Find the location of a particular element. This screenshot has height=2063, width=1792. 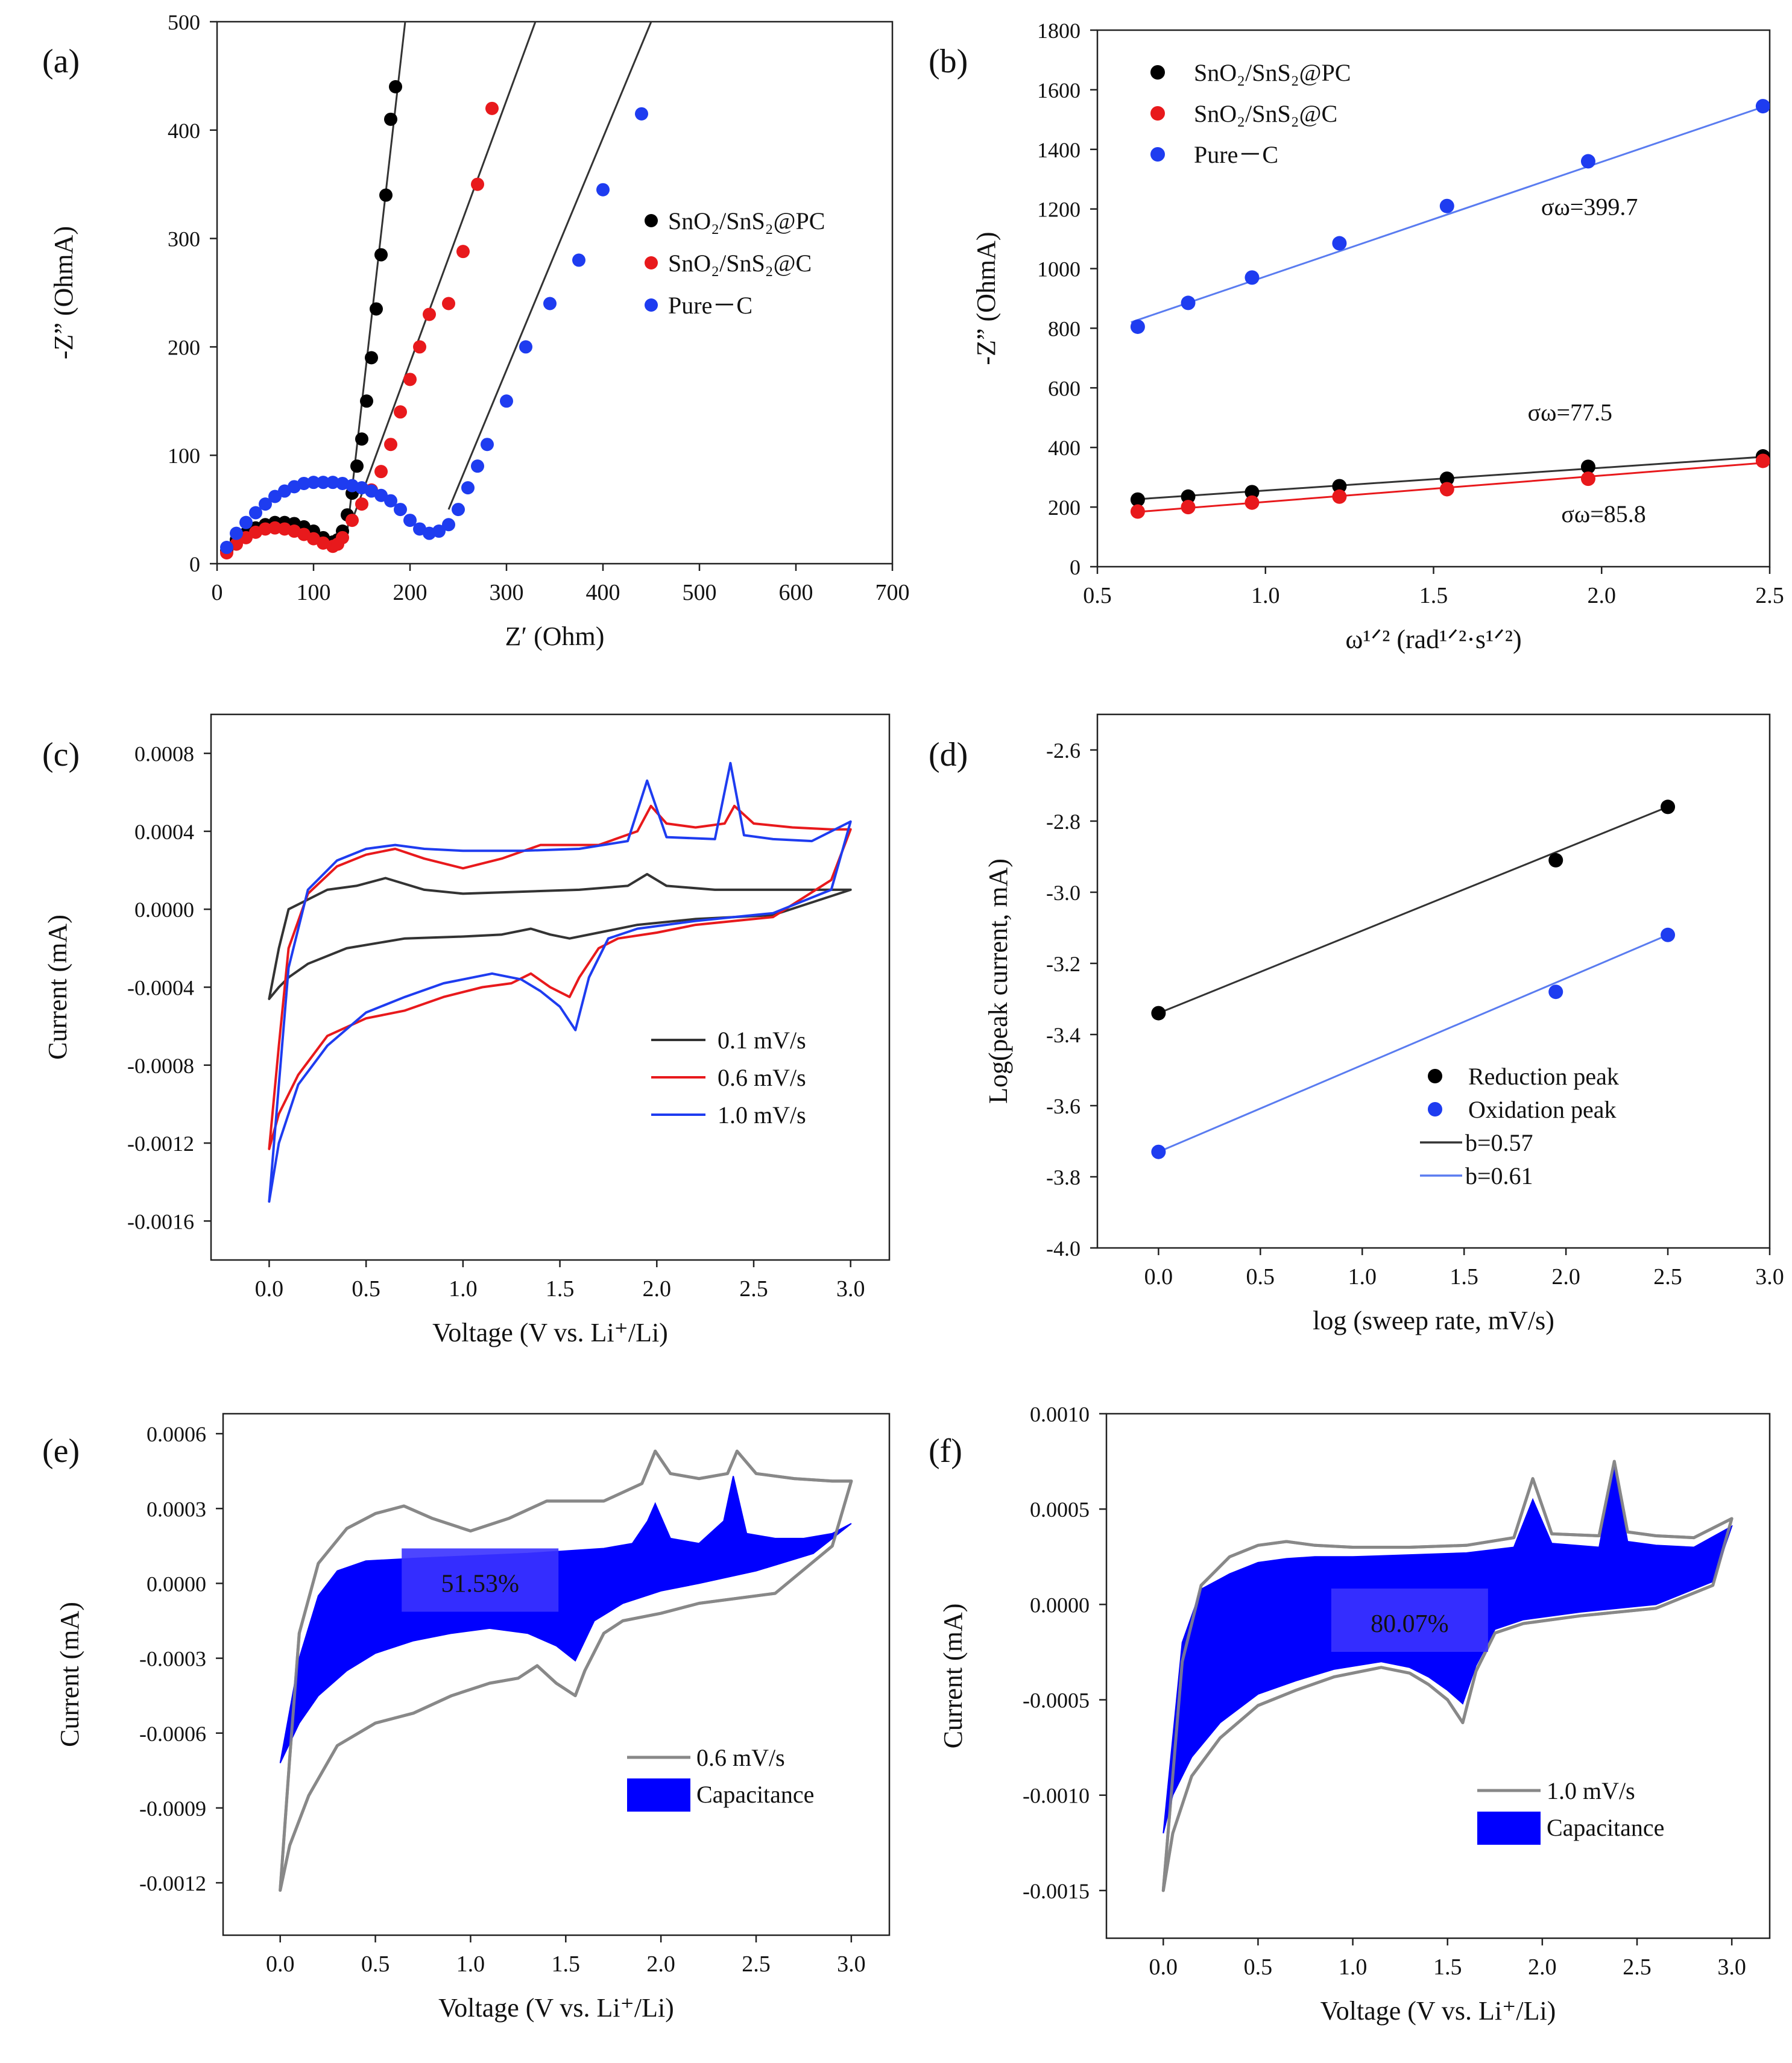

y-tick-label: 200 is located at coordinates (1064, 508).